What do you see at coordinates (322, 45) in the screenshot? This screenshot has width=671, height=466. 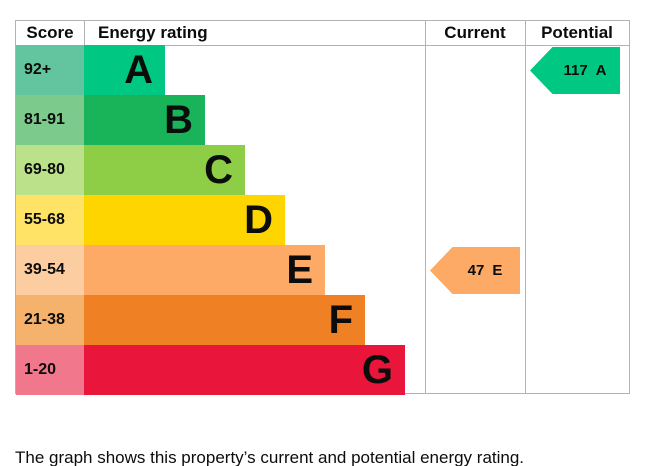 I see `header-divider-line` at bounding box center [322, 45].